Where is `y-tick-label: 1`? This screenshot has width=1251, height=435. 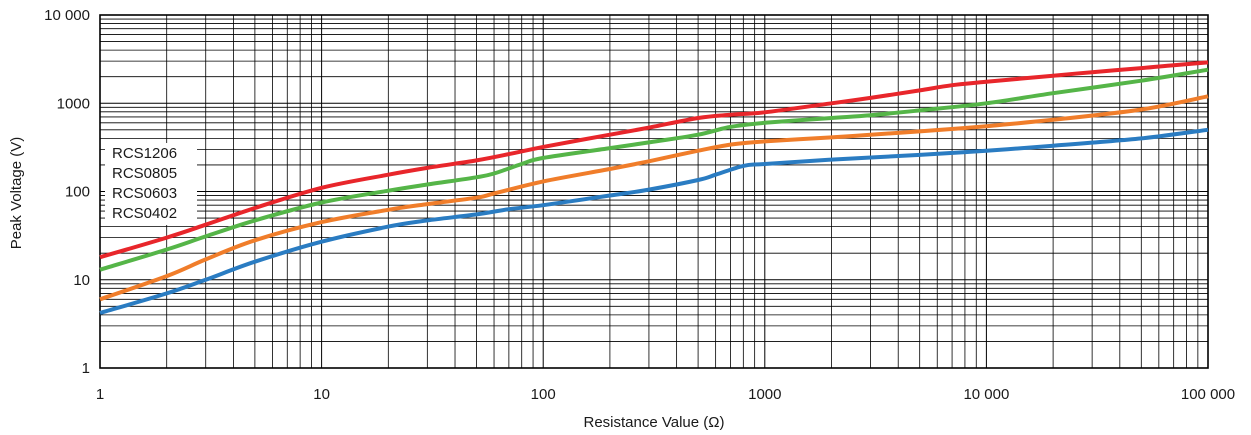
y-tick-label: 1 is located at coordinates (86, 368).